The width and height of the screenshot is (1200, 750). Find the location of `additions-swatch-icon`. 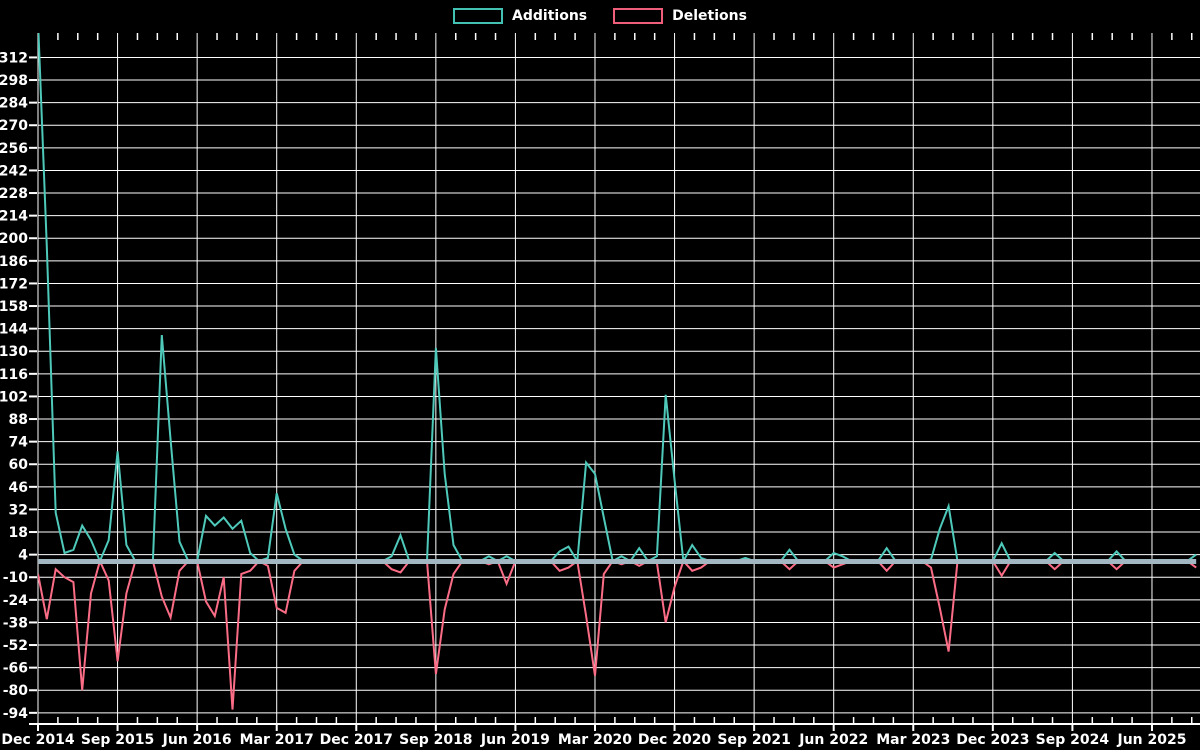

additions-swatch-icon is located at coordinates (478, 16).